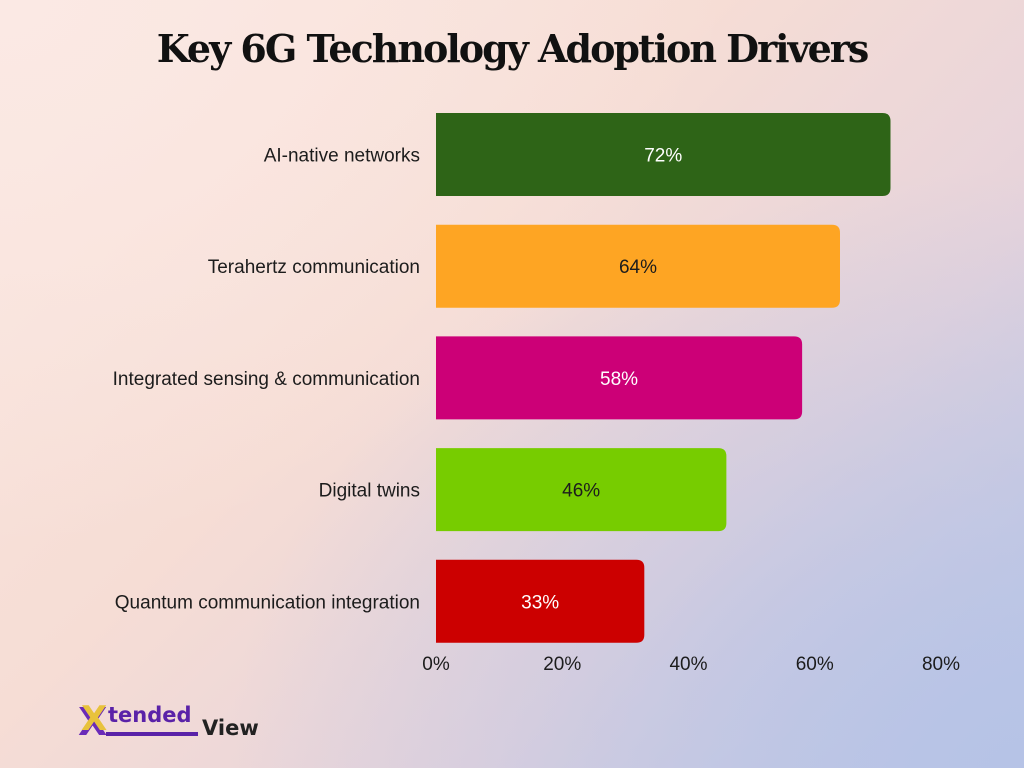 This screenshot has width=1024, height=768. I want to click on data-label: 64%, so click(638, 267).